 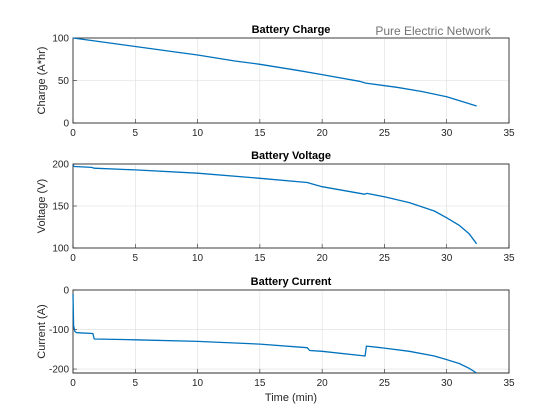 I want to click on y-tick-label: 200, so click(x=60, y=165).